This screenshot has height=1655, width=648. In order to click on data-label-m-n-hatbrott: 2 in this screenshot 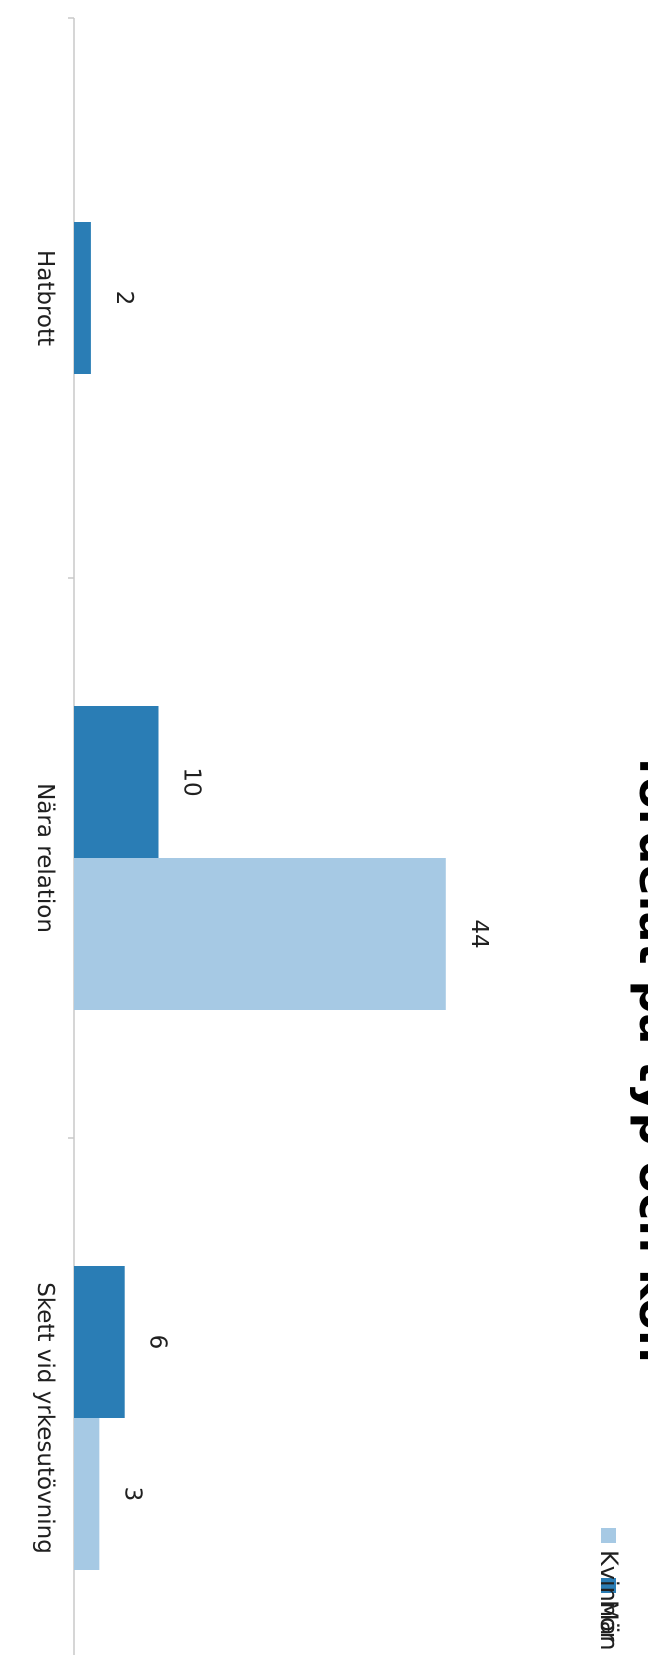, I will do `click(124, 298)`.